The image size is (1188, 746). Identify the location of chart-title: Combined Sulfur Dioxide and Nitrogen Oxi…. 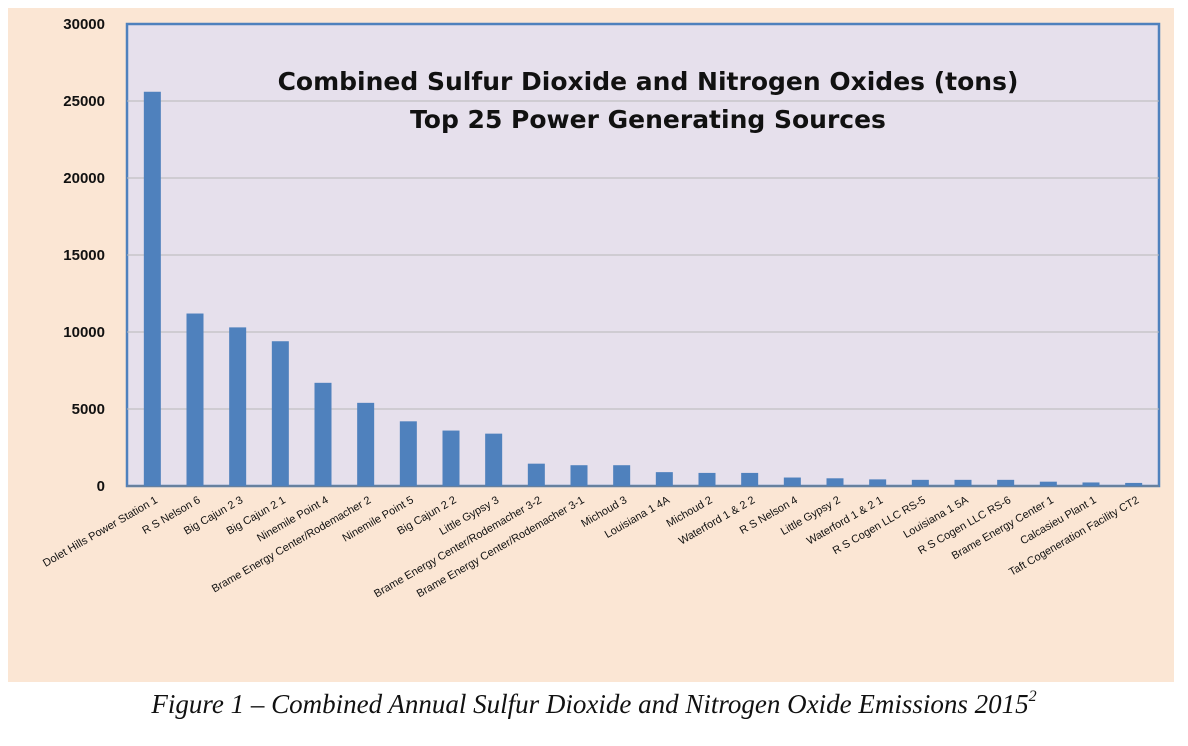
(648, 100).